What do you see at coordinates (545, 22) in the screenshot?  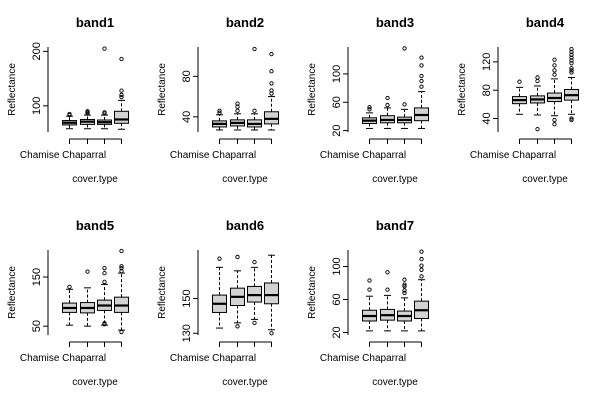 I see `panel-title: band4` at bounding box center [545, 22].